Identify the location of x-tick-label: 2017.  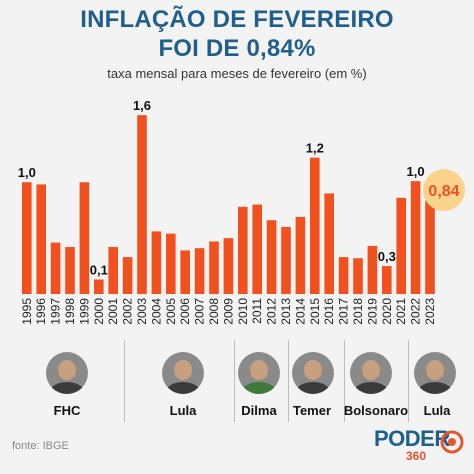
(344, 311).